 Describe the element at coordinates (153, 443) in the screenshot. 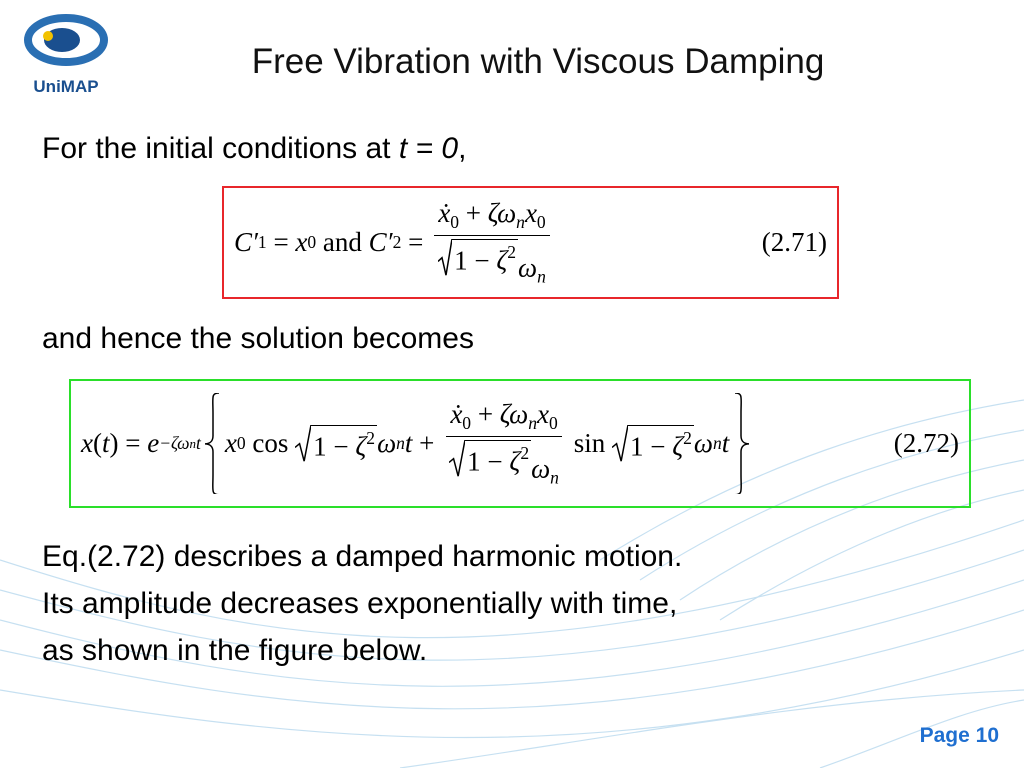

I see `math-text: e` at that location.